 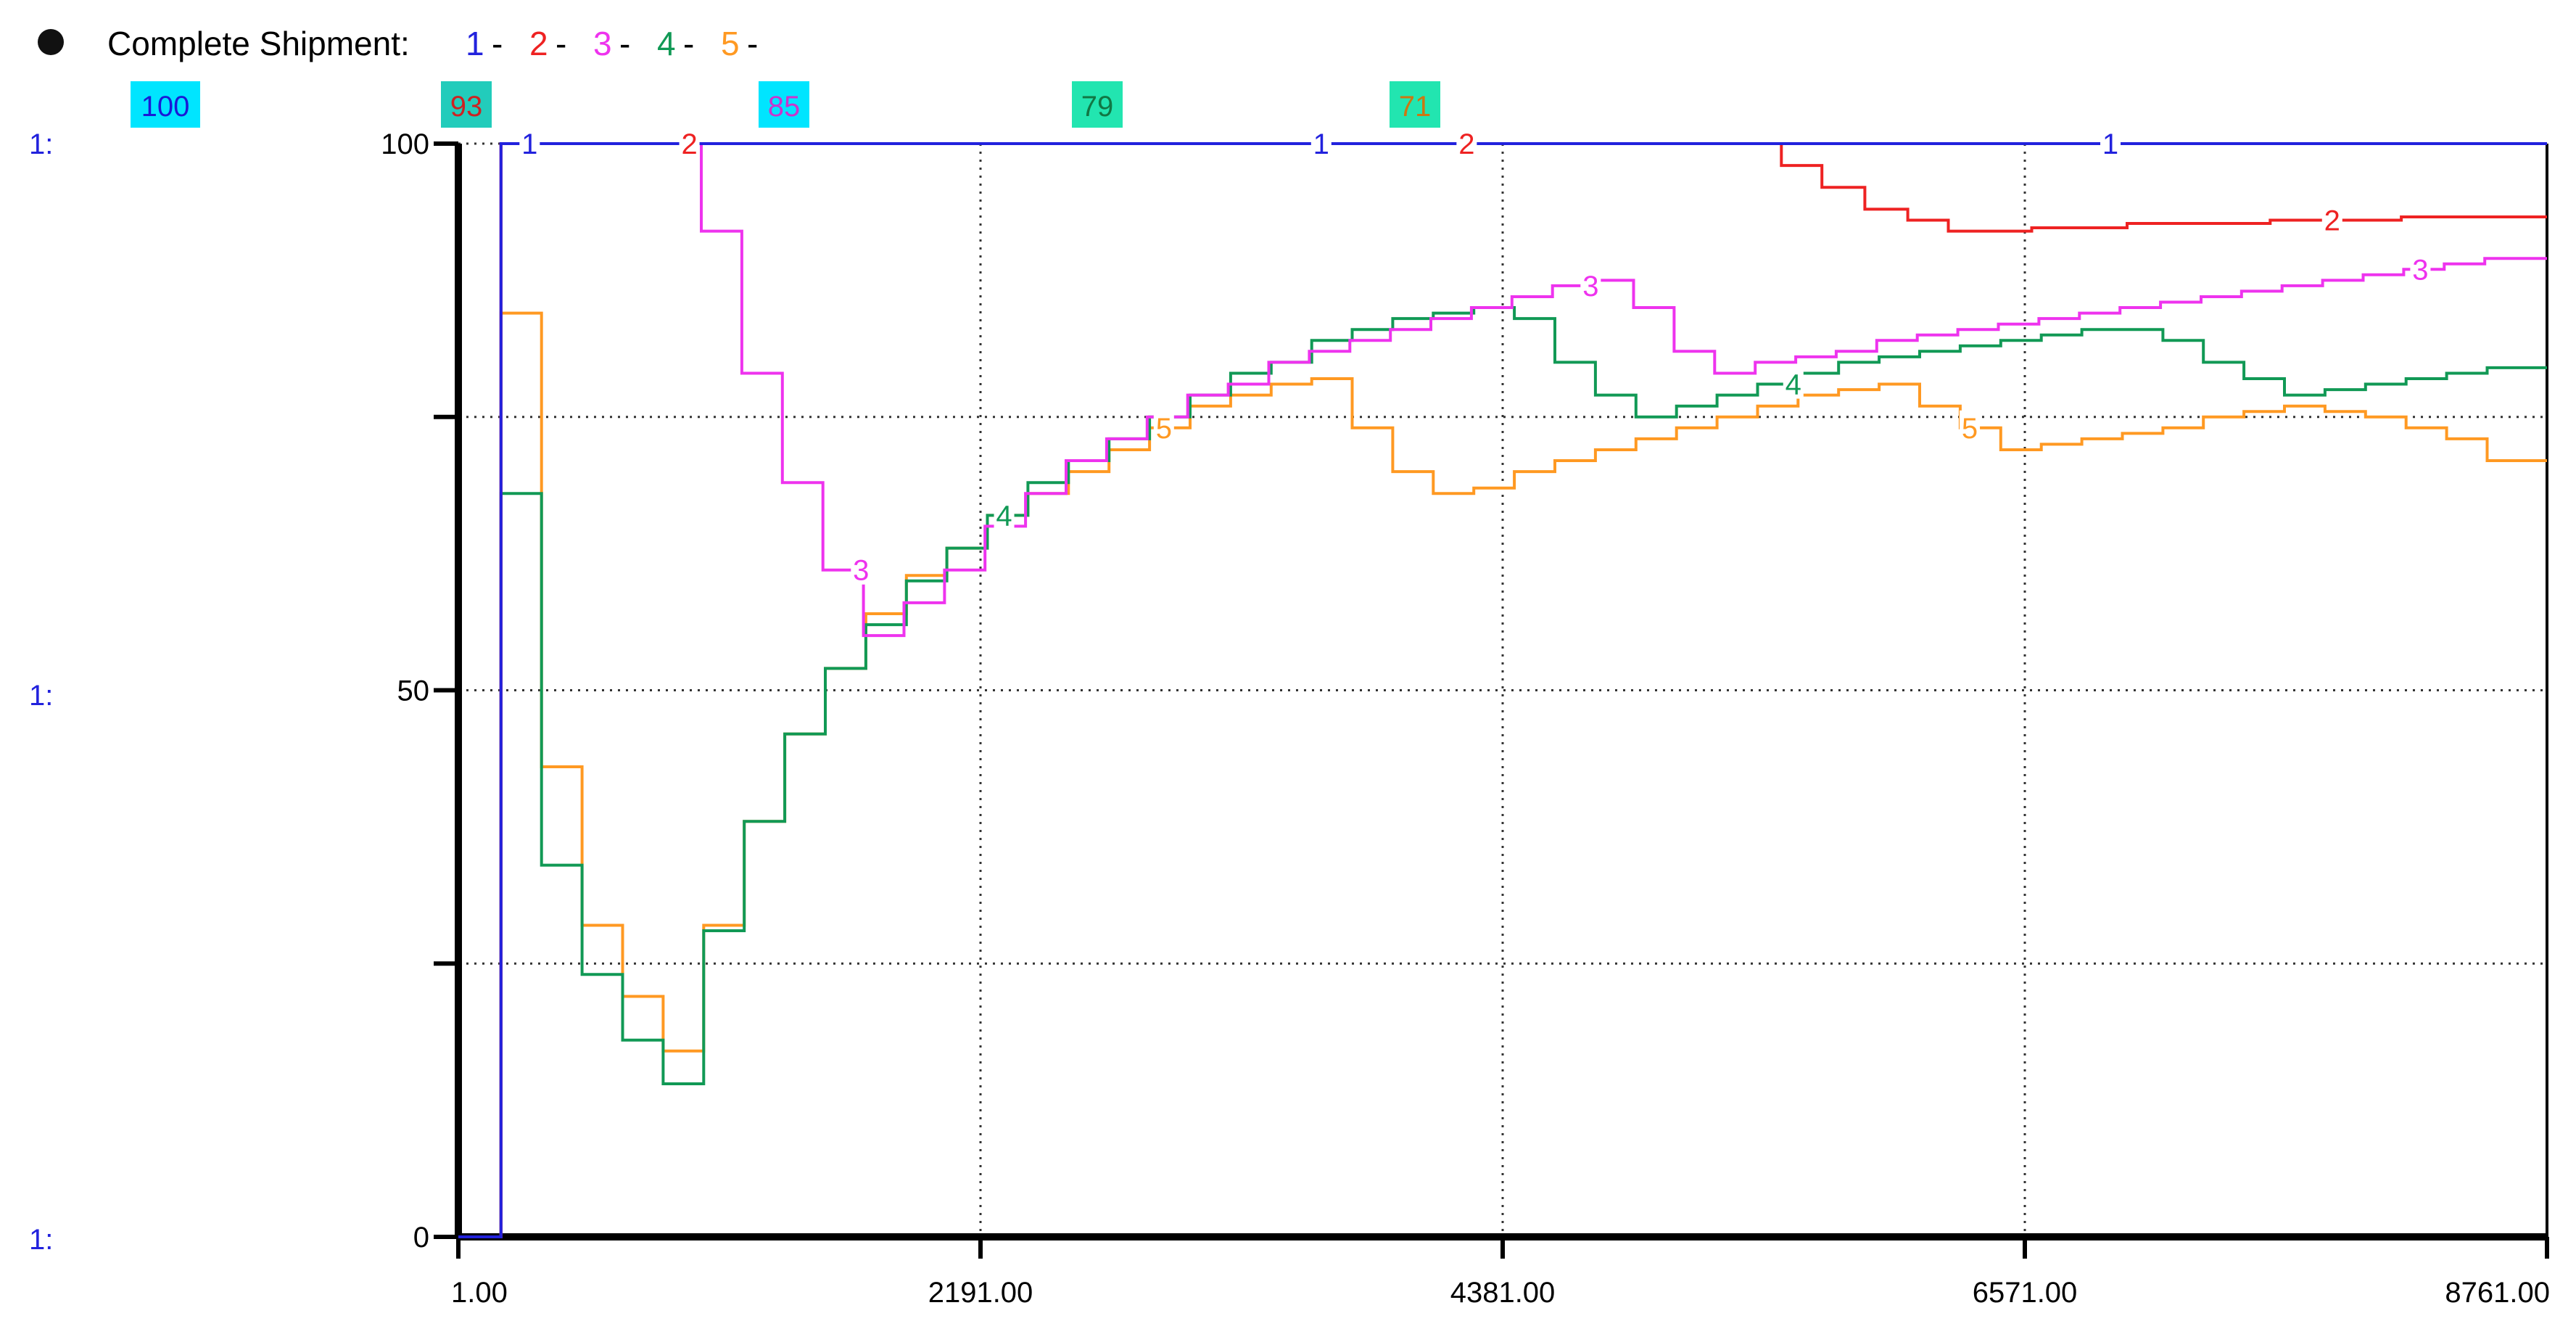 I want to click on x-tick-labels: 1.00 2191.00 4381.00 6571.00 8761.00, so click(x=1500, y=1293).